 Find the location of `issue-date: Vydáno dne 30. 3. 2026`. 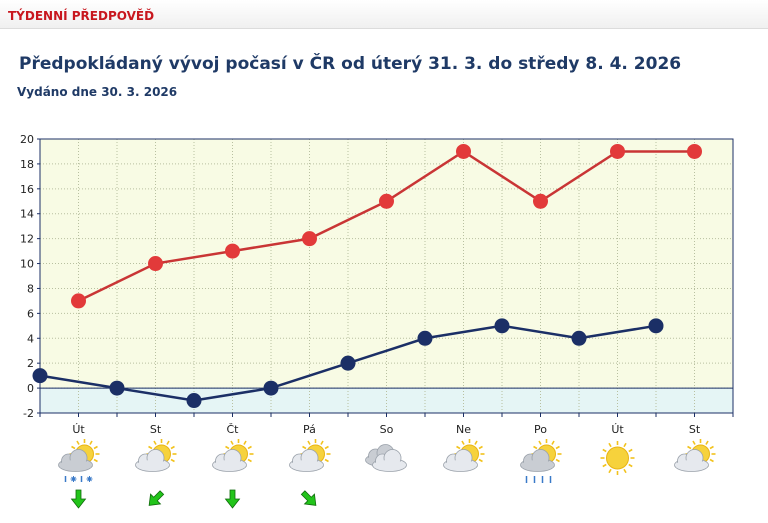

issue-date: Vydáno dne 30. 3. 2026 is located at coordinates (97, 92).